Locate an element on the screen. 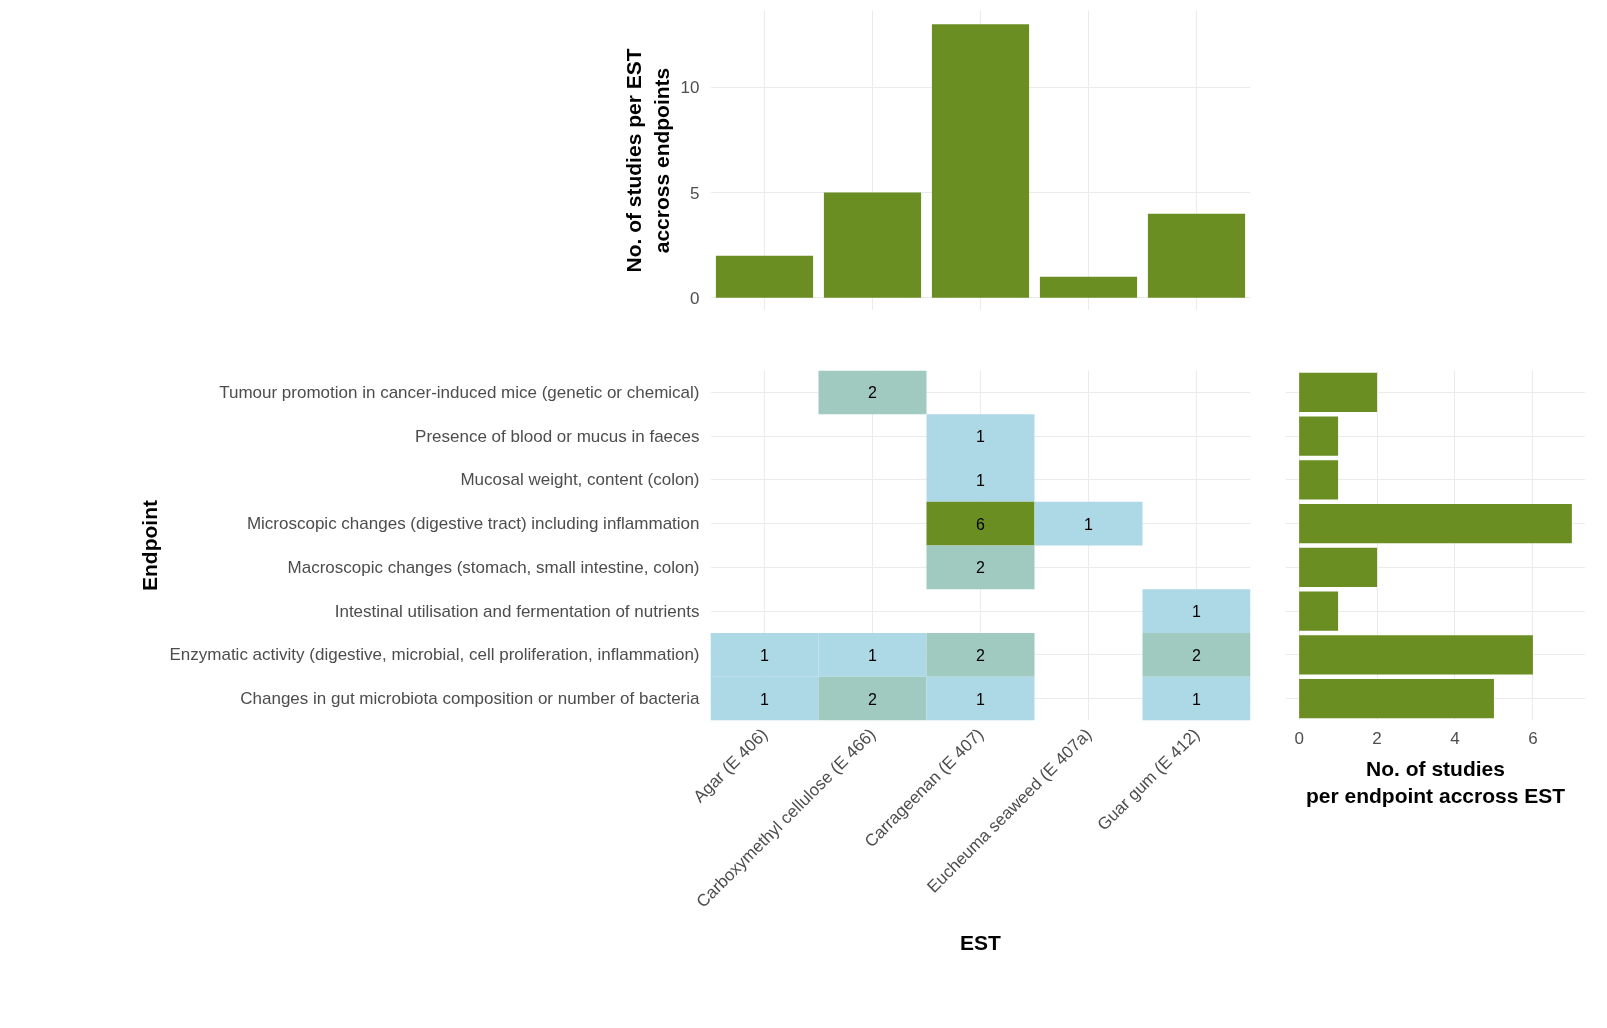 This screenshot has height=1028, width=1607. x-axis-title: EST is located at coordinates (981, 942).